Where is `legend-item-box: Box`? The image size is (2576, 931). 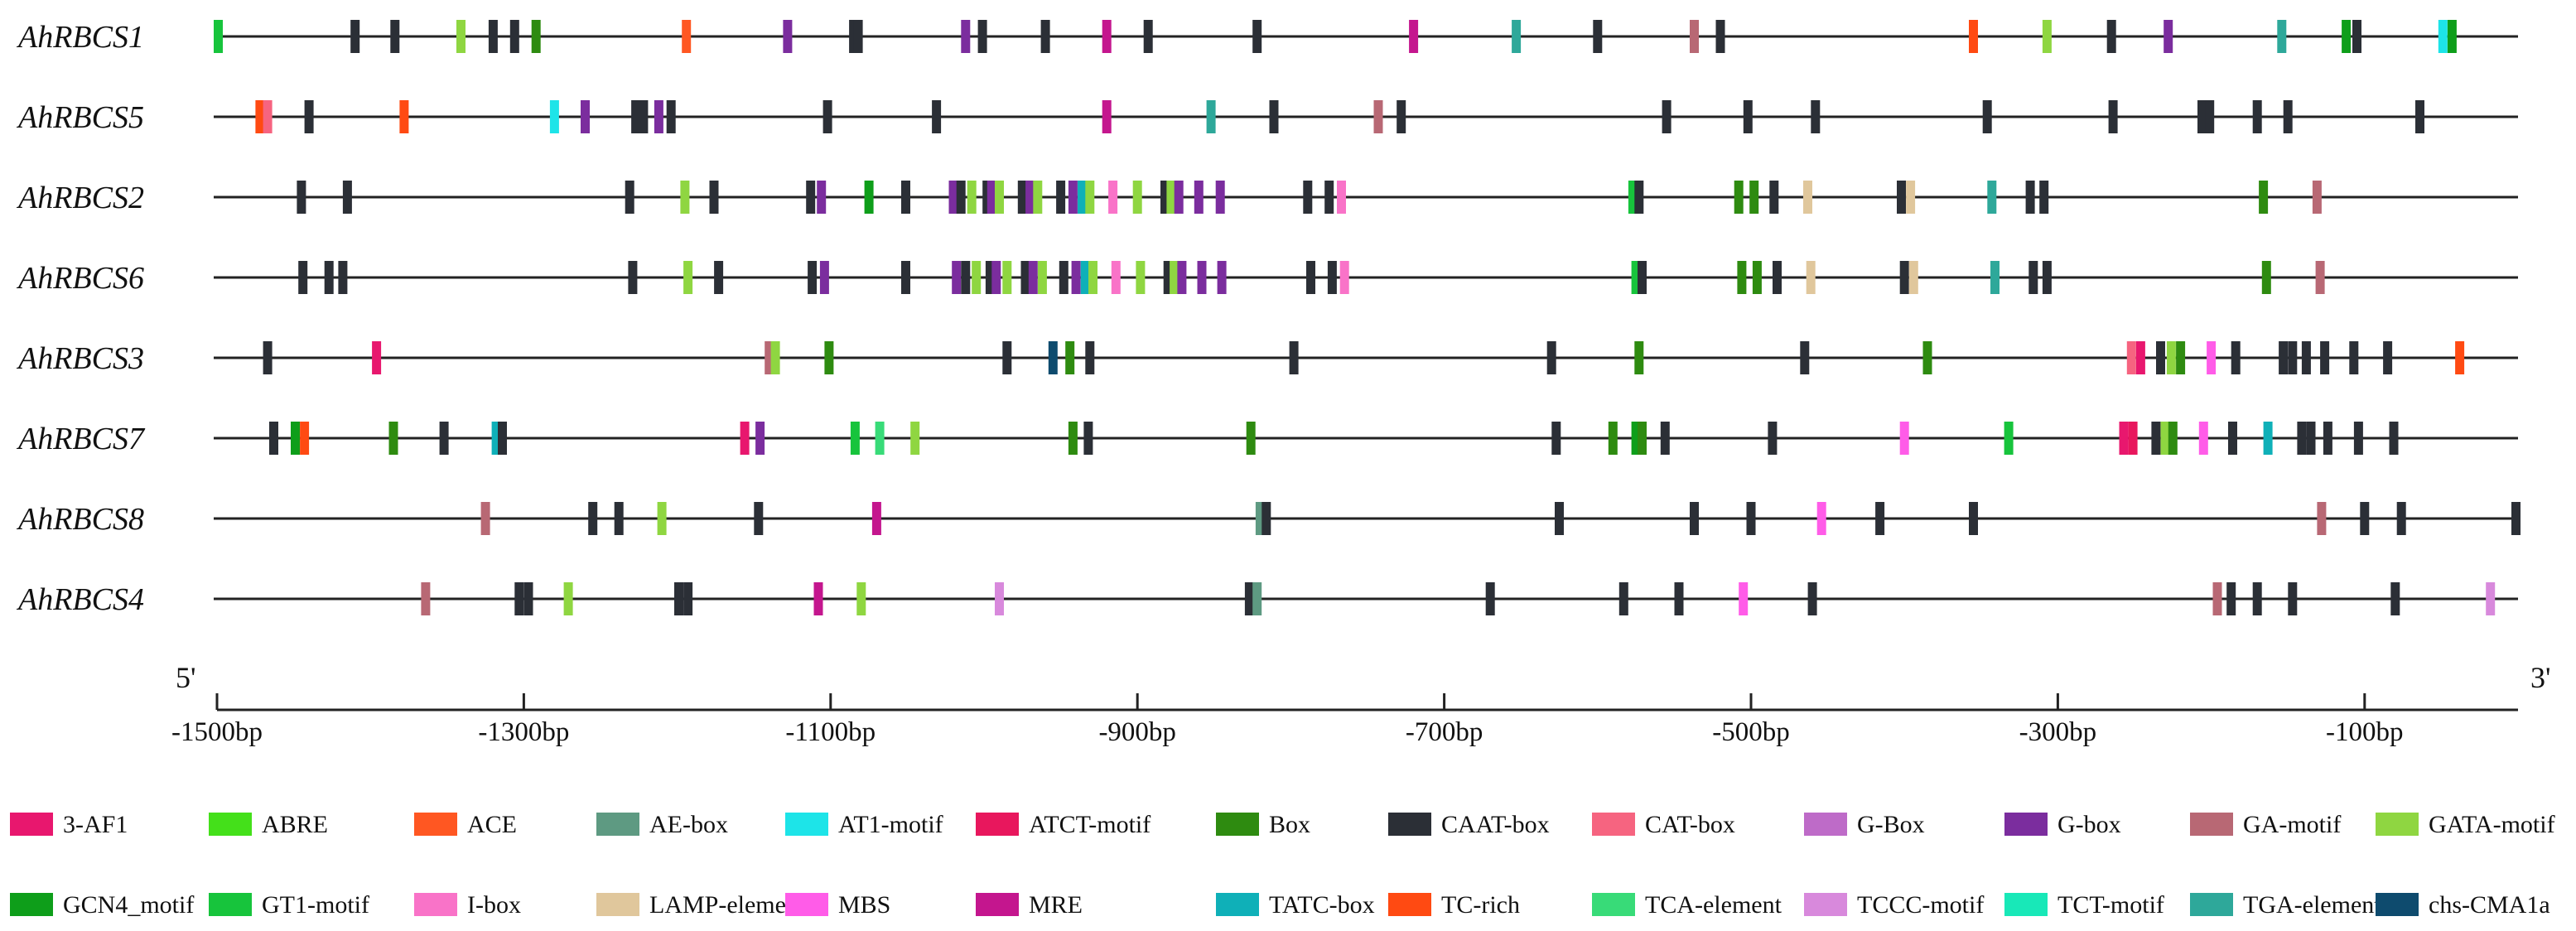 legend-item-box: Box is located at coordinates (1263, 824).